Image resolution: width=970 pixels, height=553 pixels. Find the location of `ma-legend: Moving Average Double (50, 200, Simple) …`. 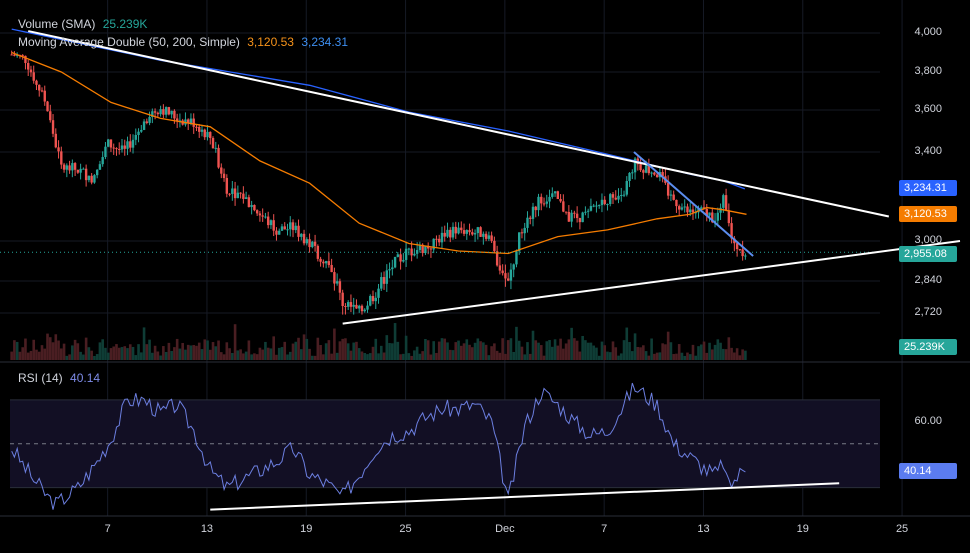

ma-legend: Moving Average Double (50, 200, Simple) … is located at coordinates (185, 42).